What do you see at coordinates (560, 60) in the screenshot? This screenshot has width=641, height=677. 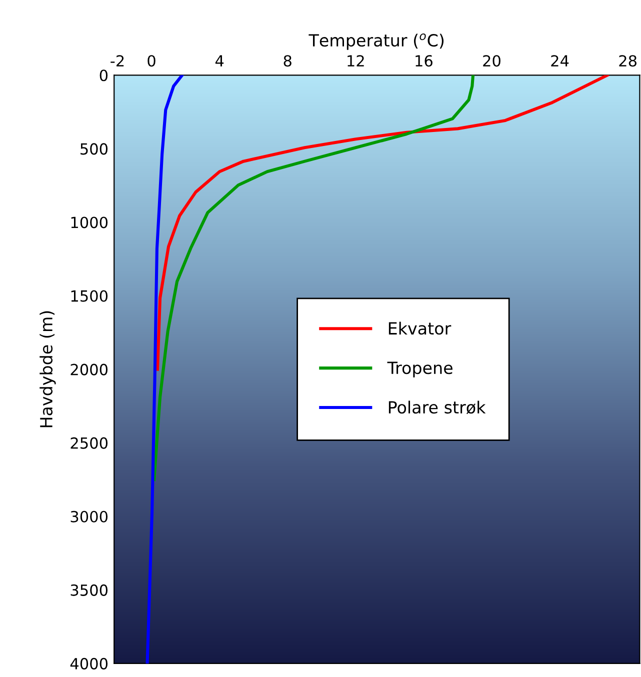 I see `x-tick-label: 24` at bounding box center [560, 60].